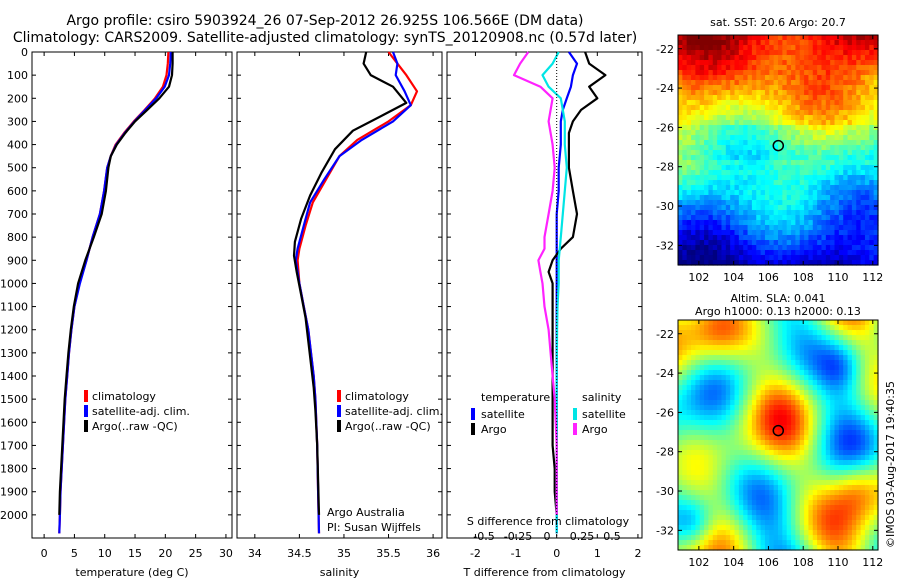 The image size is (900, 580). Describe the element at coordinates (547, 536) in the screenshot. I see `s-difference-tick-label: 0` at that location.